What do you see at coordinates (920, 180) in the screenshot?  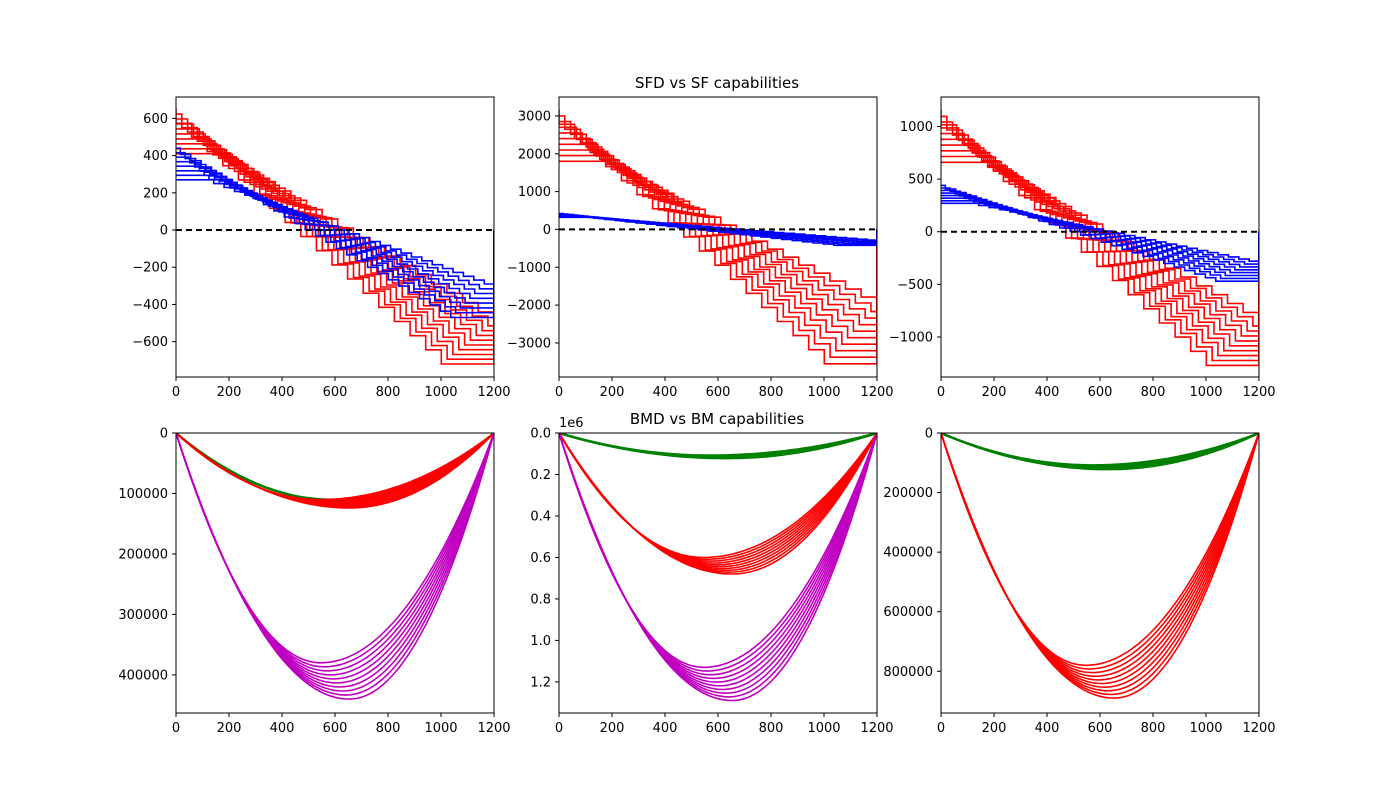 I see `y-tick-label: 500` at bounding box center [920, 180].